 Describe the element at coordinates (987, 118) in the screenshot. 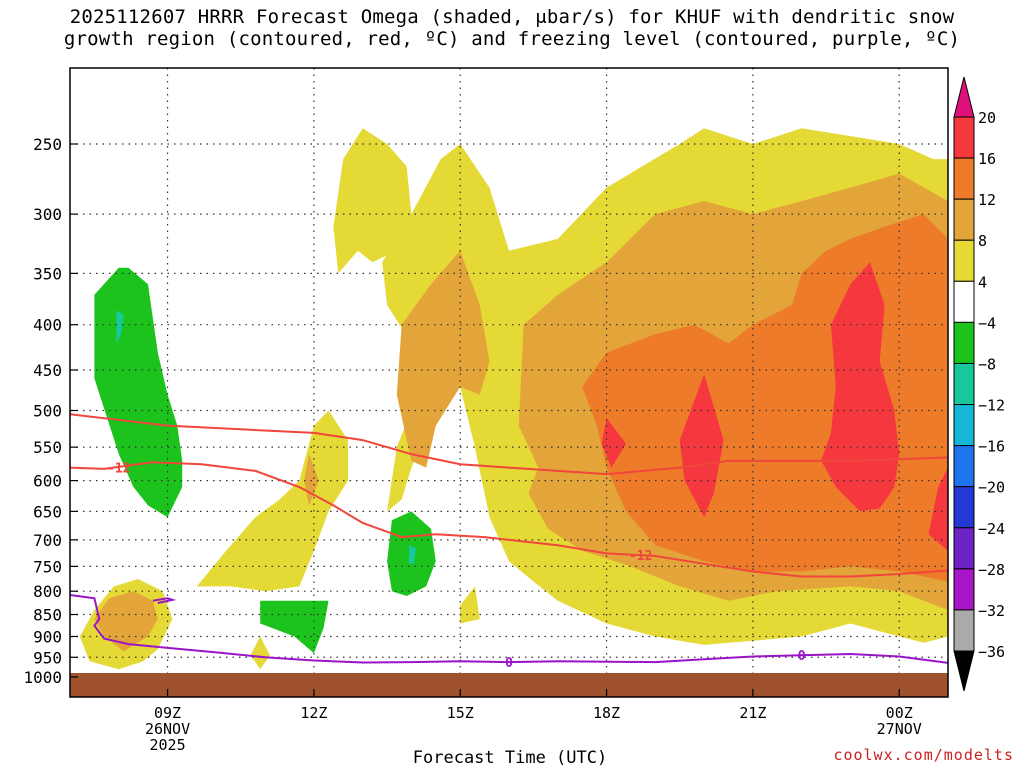

I see `colorbar-label-0: 20` at that location.